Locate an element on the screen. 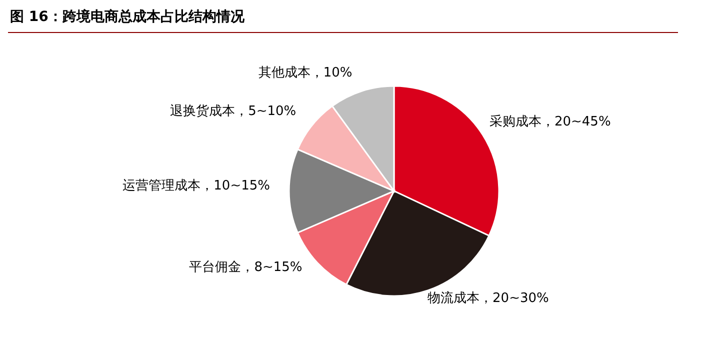 This screenshot has width=701, height=339. slice-label: 其他成本，10% is located at coordinates (305, 72).